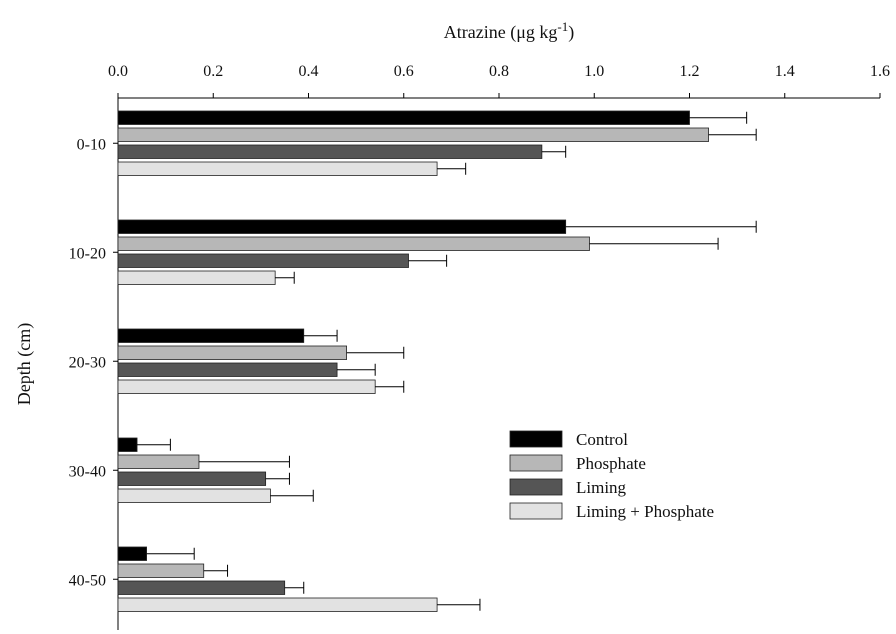 The image size is (896, 634). Describe the element at coordinates (91, 144) in the screenshot. I see `category-label: 0-10` at that location.